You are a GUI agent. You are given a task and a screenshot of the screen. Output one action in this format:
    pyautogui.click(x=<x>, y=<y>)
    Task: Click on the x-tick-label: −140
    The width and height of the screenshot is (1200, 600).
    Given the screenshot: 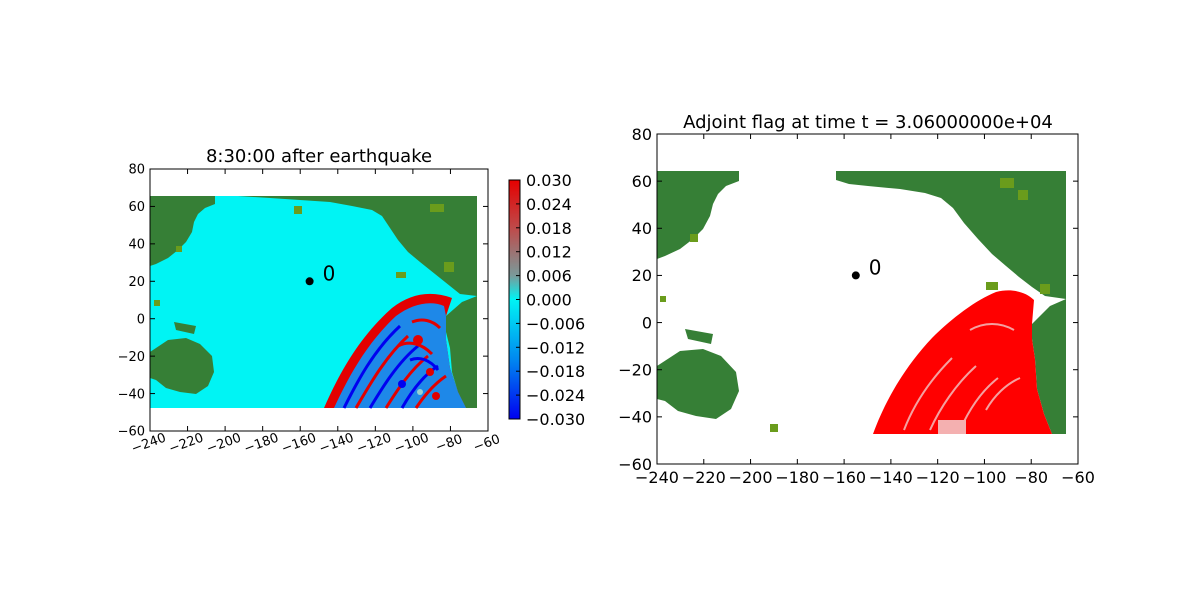 What is the action you would take?
    pyautogui.click(x=336, y=444)
    